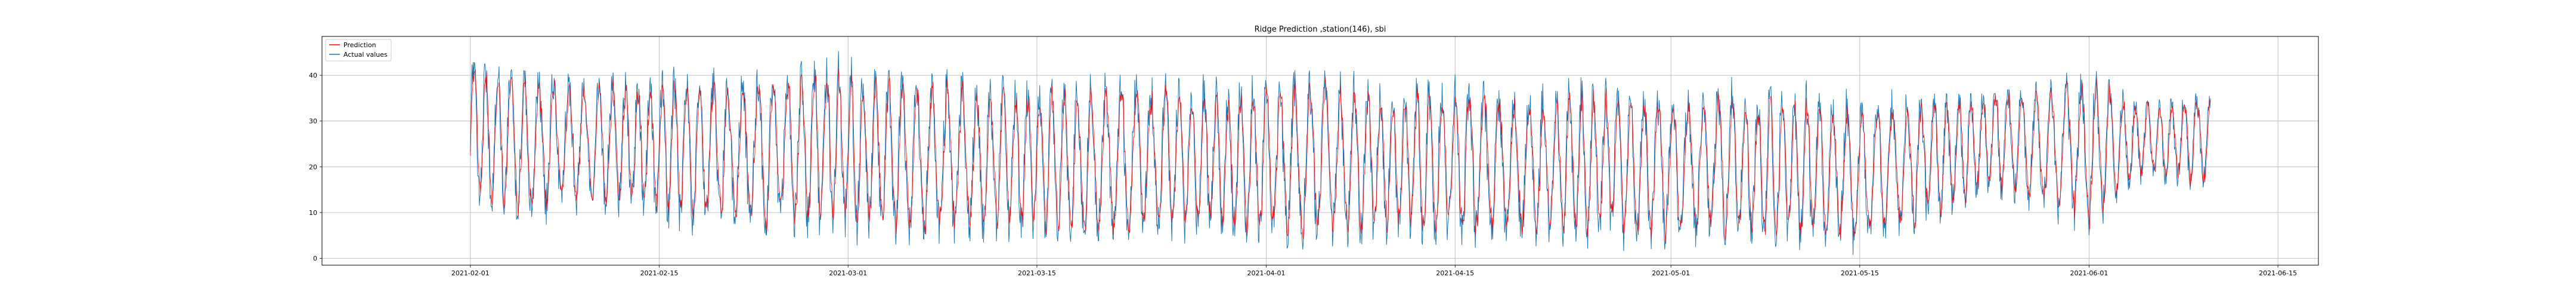  What do you see at coordinates (313, 167) in the screenshot?
I see `y-tick-label: 20` at bounding box center [313, 167].